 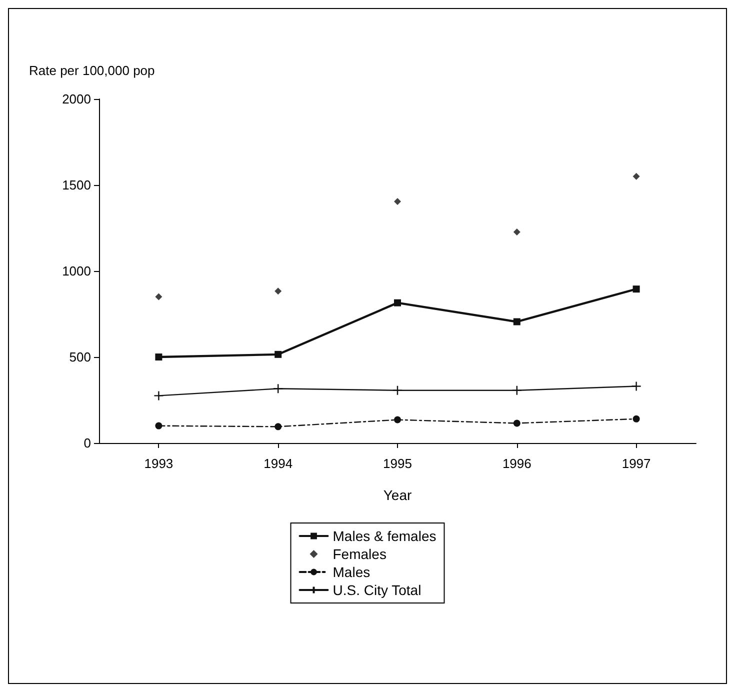 What do you see at coordinates (351, 572) in the screenshot?
I see `legend-label: Males` at bounding box center [351, 572].